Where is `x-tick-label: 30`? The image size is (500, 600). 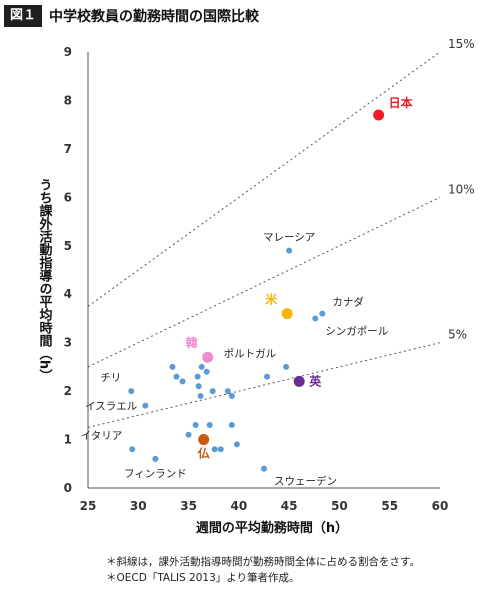
x-tick-label: 30 is located at coordinates (138, 506).